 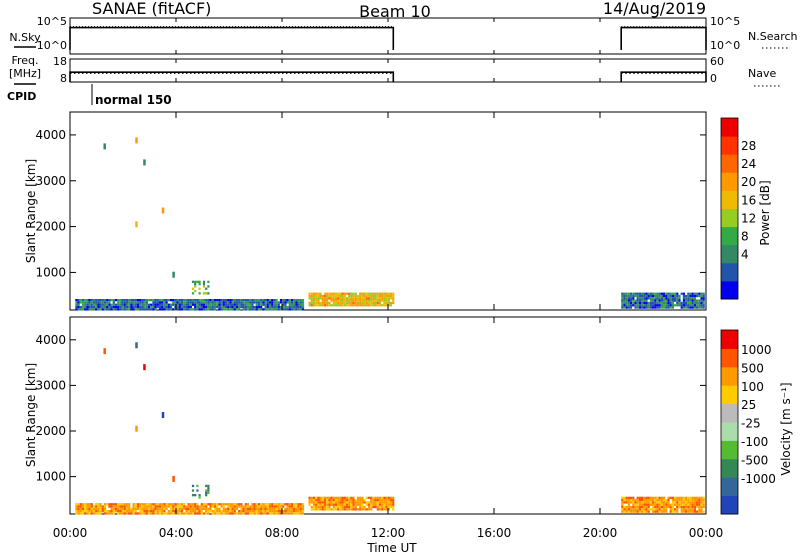 I want to click on beam-label: Beam 10, so click(x=395, y=11).